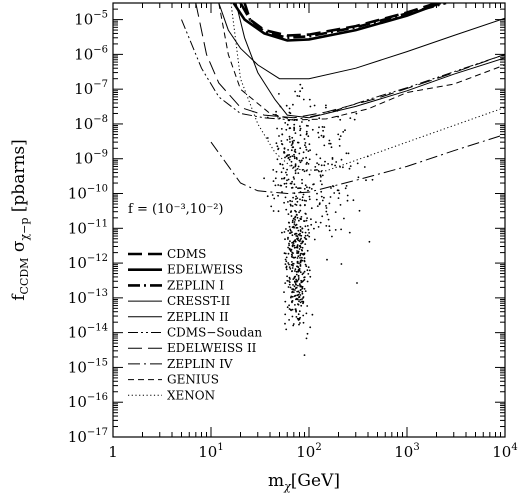 Image resolution: width=525 pixels, height=501 pixels. Describe the element at coordinates (337, 22) in the screenshot. I see `curve-edelweiss` at that location.